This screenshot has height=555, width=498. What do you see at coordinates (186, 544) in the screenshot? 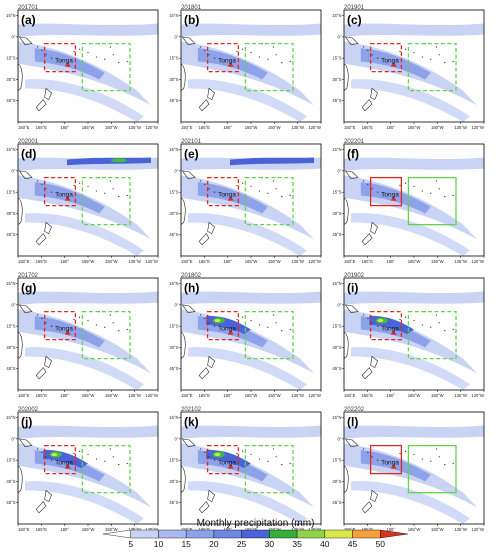
I see `colorbar-tick-label: 15` at bounding box center [186, 544].